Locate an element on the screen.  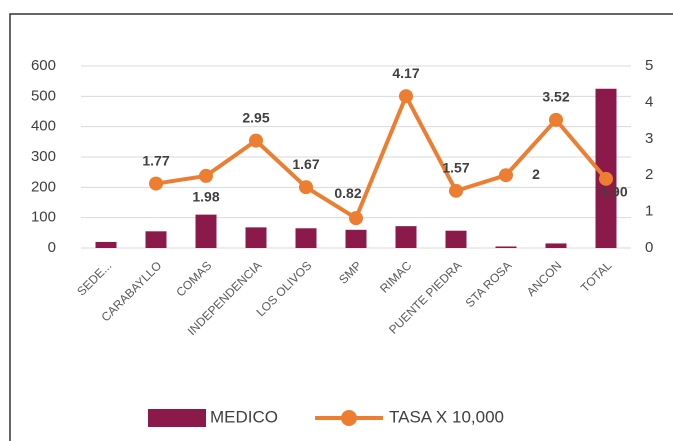
x-tick-label: COMAS is located at coordinates (193, 278).